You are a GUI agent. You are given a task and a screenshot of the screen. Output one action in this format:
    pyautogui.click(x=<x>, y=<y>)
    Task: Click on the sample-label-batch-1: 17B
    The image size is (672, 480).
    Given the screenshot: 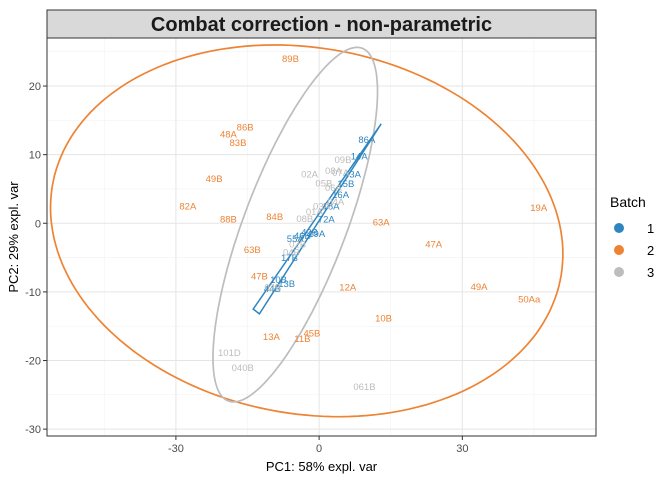 What is the action you would take?
    pyautogui.click(x=289, y=258)
    